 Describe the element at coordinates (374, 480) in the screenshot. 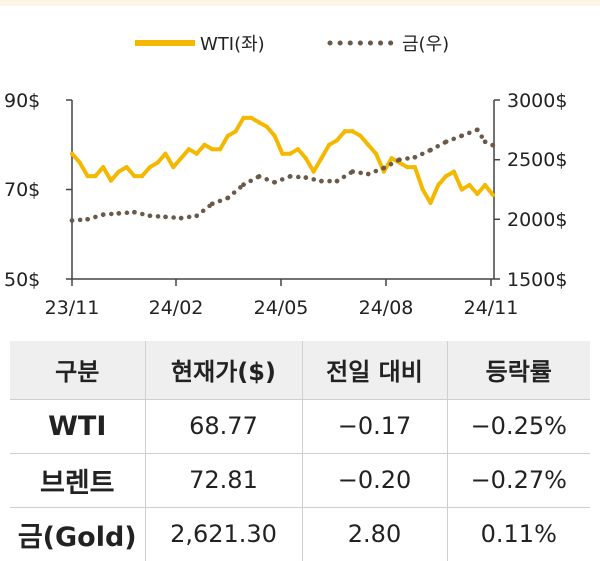

I see `cell-daily-change: −0.20` at that location.